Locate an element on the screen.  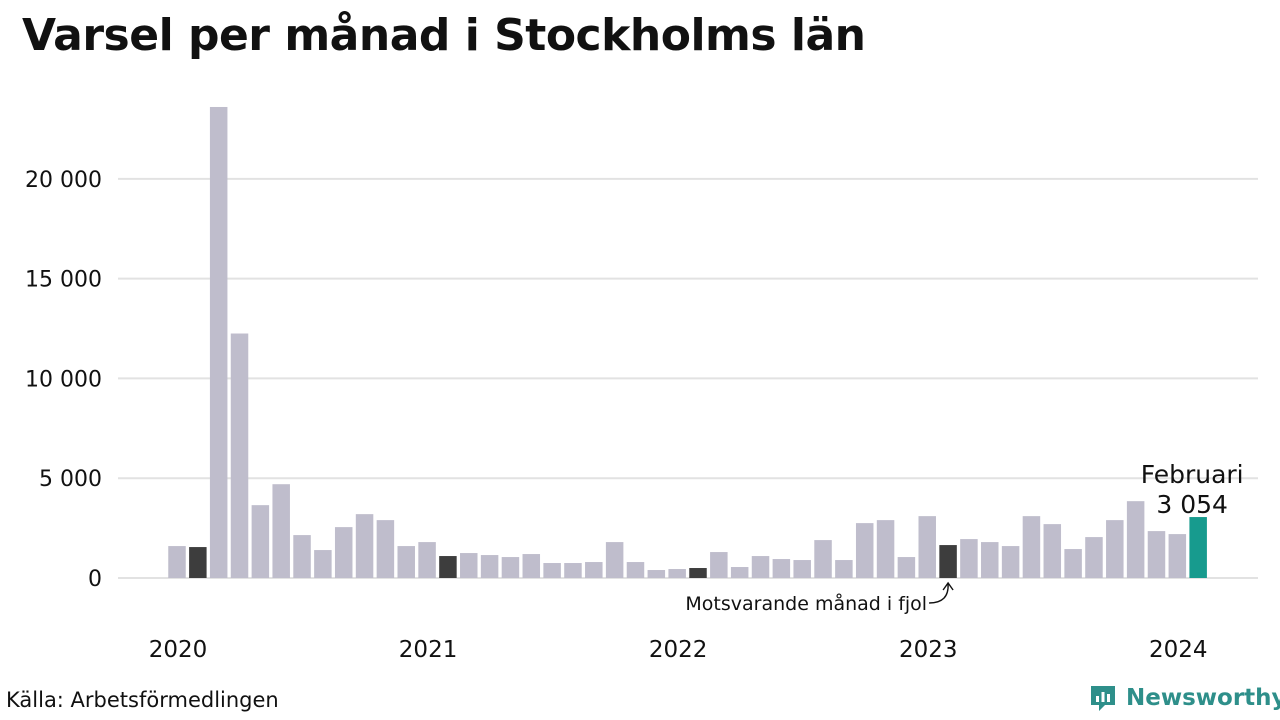
y-tick-label: 15 000 is located at coordinates (63, 280).